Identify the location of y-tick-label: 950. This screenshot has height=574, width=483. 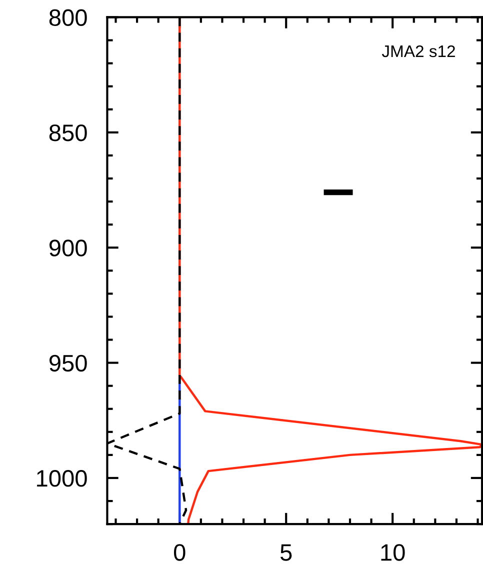
(68, 363).